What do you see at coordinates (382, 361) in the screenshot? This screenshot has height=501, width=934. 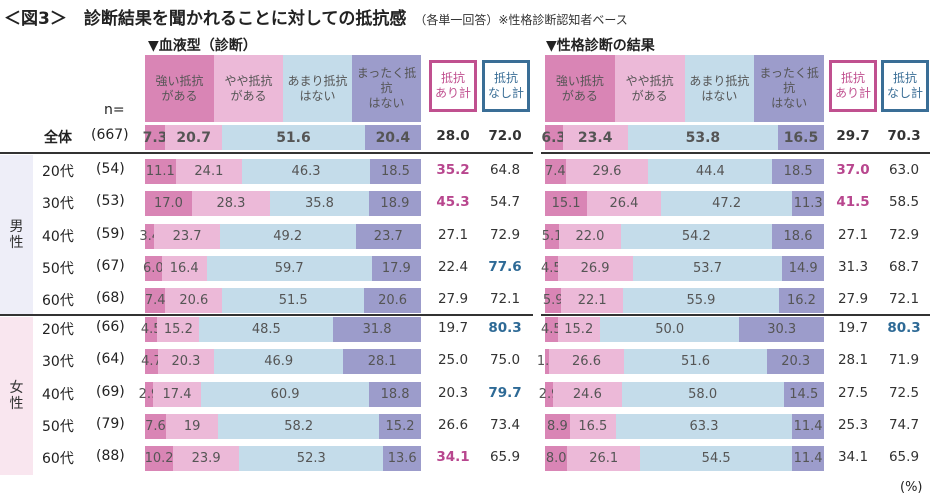 I see `bar-segment-none: 28.1` at bounding box center [382, 361].